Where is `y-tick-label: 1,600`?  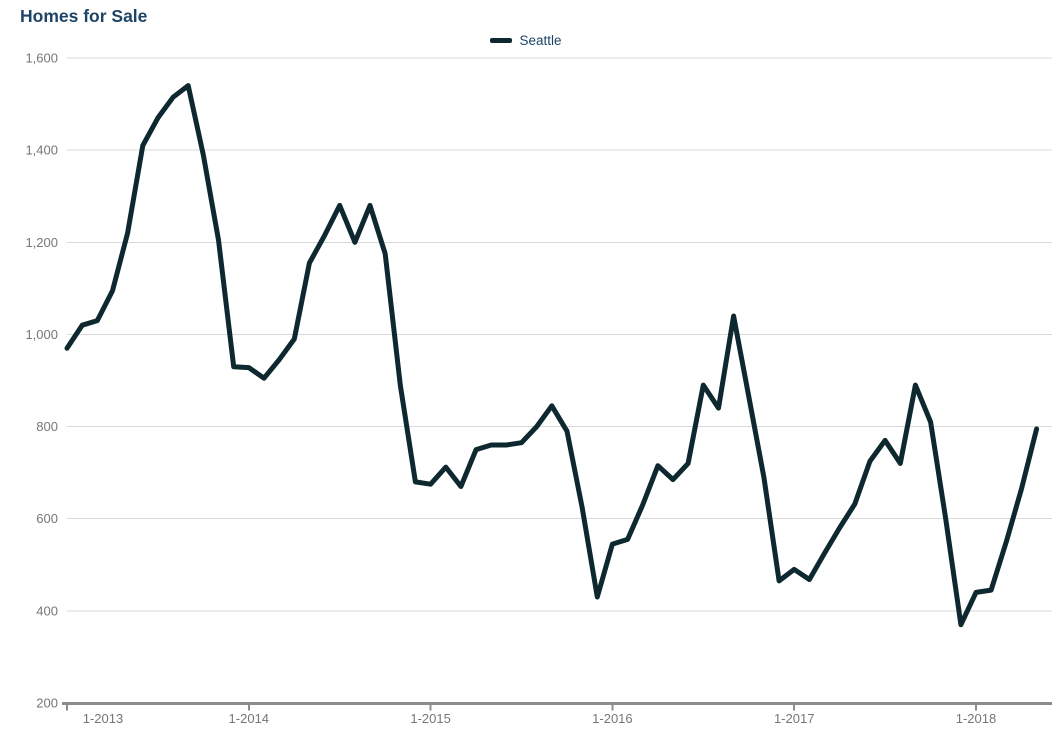
y-tick-label: 1,600 is located at coordinates (41, 58).